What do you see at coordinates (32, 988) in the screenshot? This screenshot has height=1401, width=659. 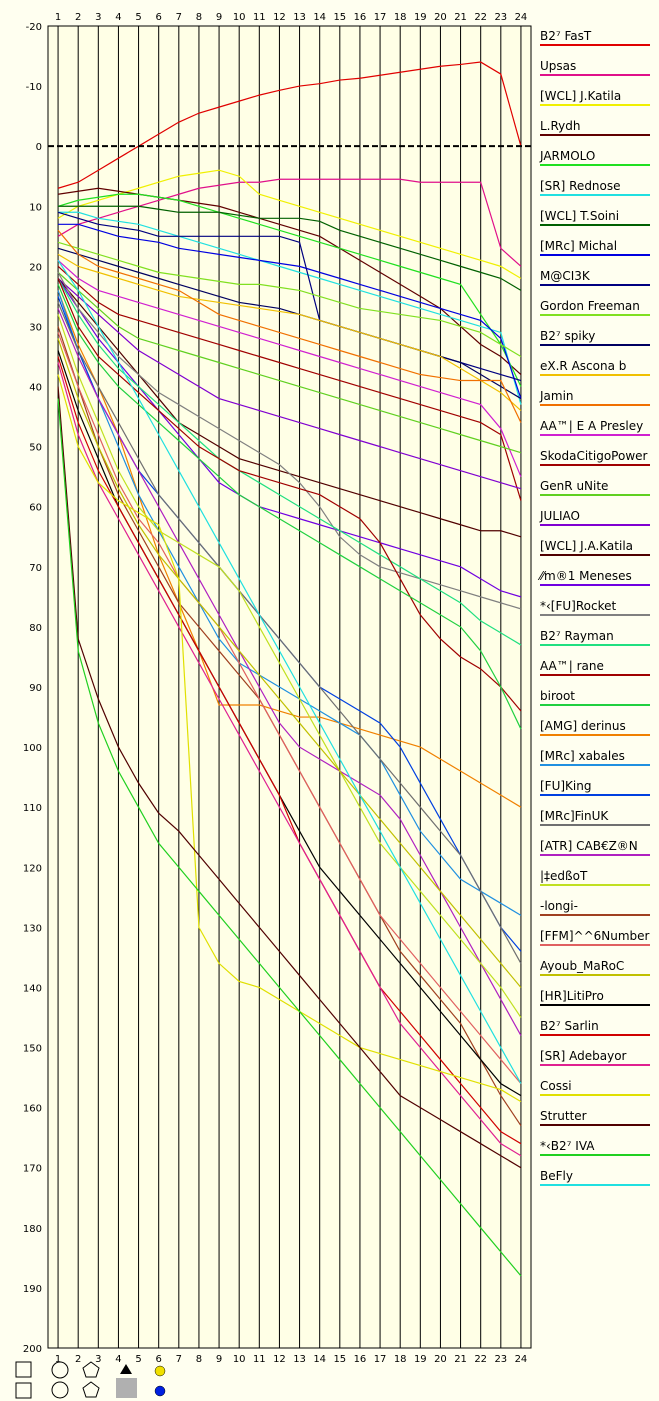 I see `y-tick-label: 140` at bounding box center [32, 988].